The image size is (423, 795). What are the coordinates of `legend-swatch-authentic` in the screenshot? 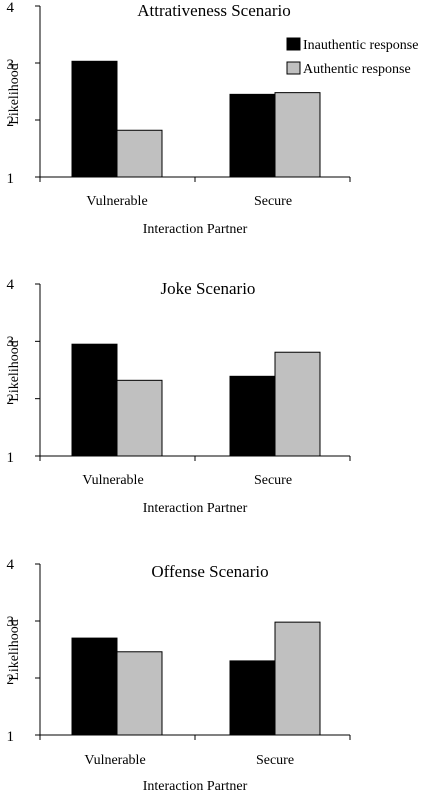 It's located at (293, 68).